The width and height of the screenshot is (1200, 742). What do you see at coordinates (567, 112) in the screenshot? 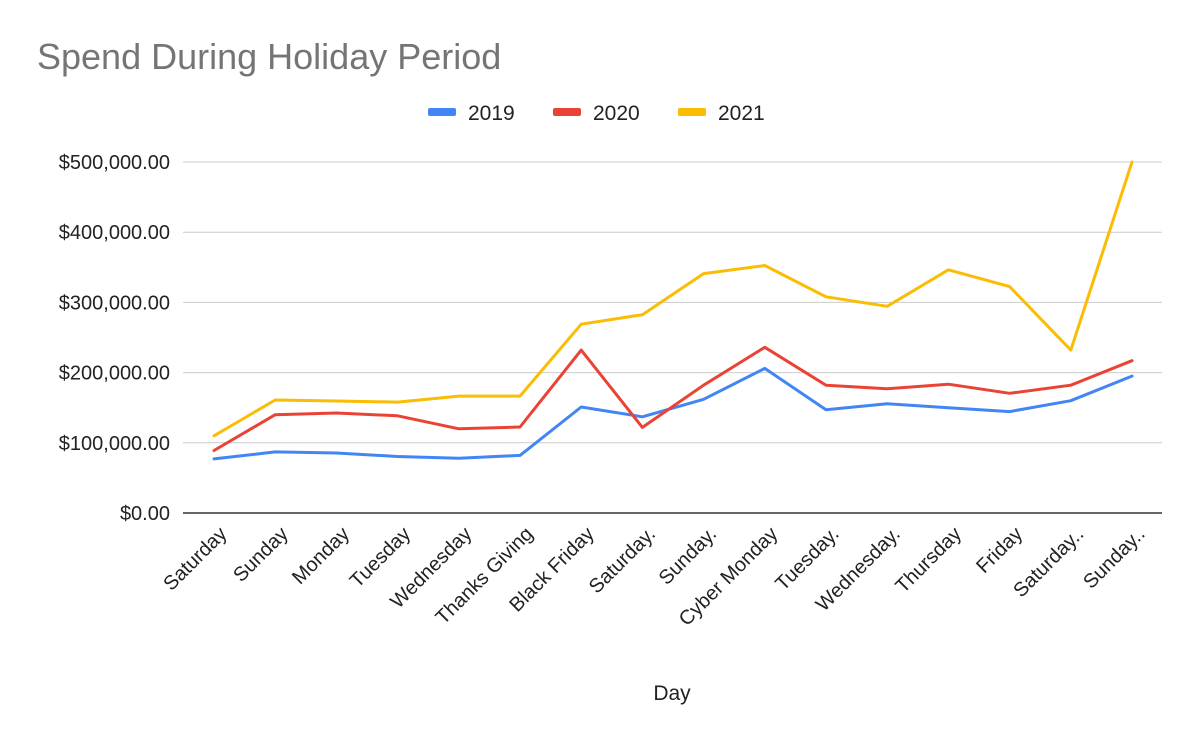
I see `legend-swatch-2020` at bounding box center [567, 112].